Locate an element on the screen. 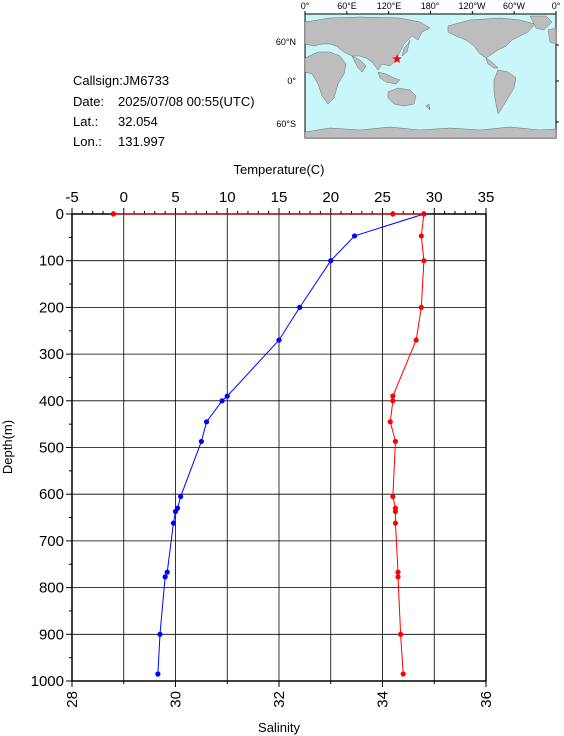 The image size is (564, 736). depth-tick-label: 300 is located at coordinates (51, 354).